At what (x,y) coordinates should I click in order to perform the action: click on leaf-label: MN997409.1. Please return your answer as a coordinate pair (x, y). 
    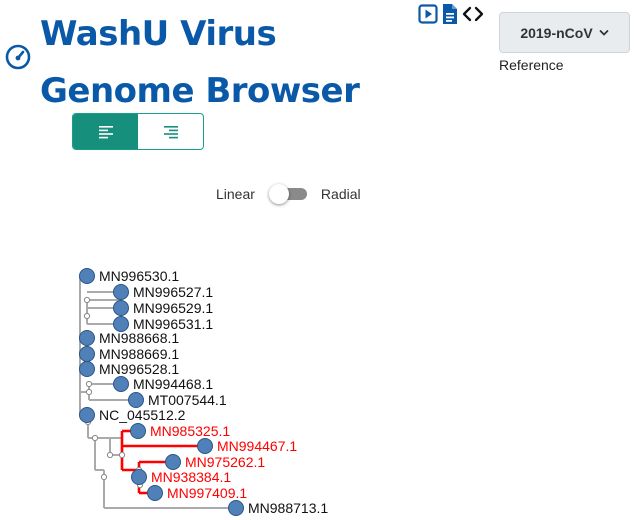
    Looking at the image, I should click on (207, 493).